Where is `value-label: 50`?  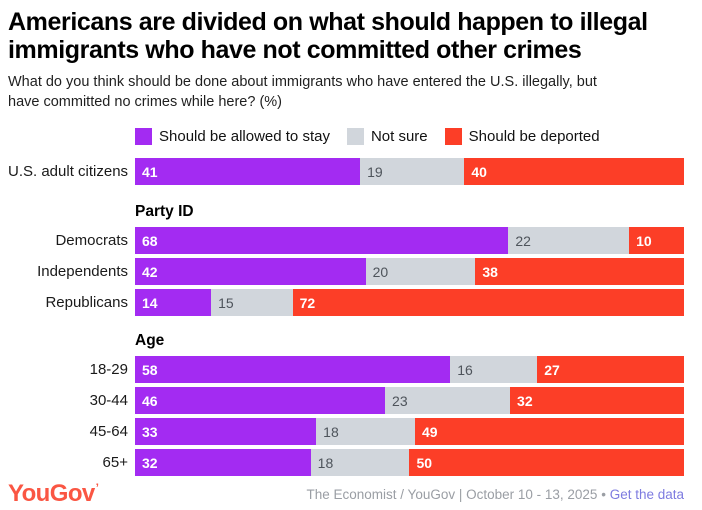 value-label: 50 is located at coordinates (424, 462).